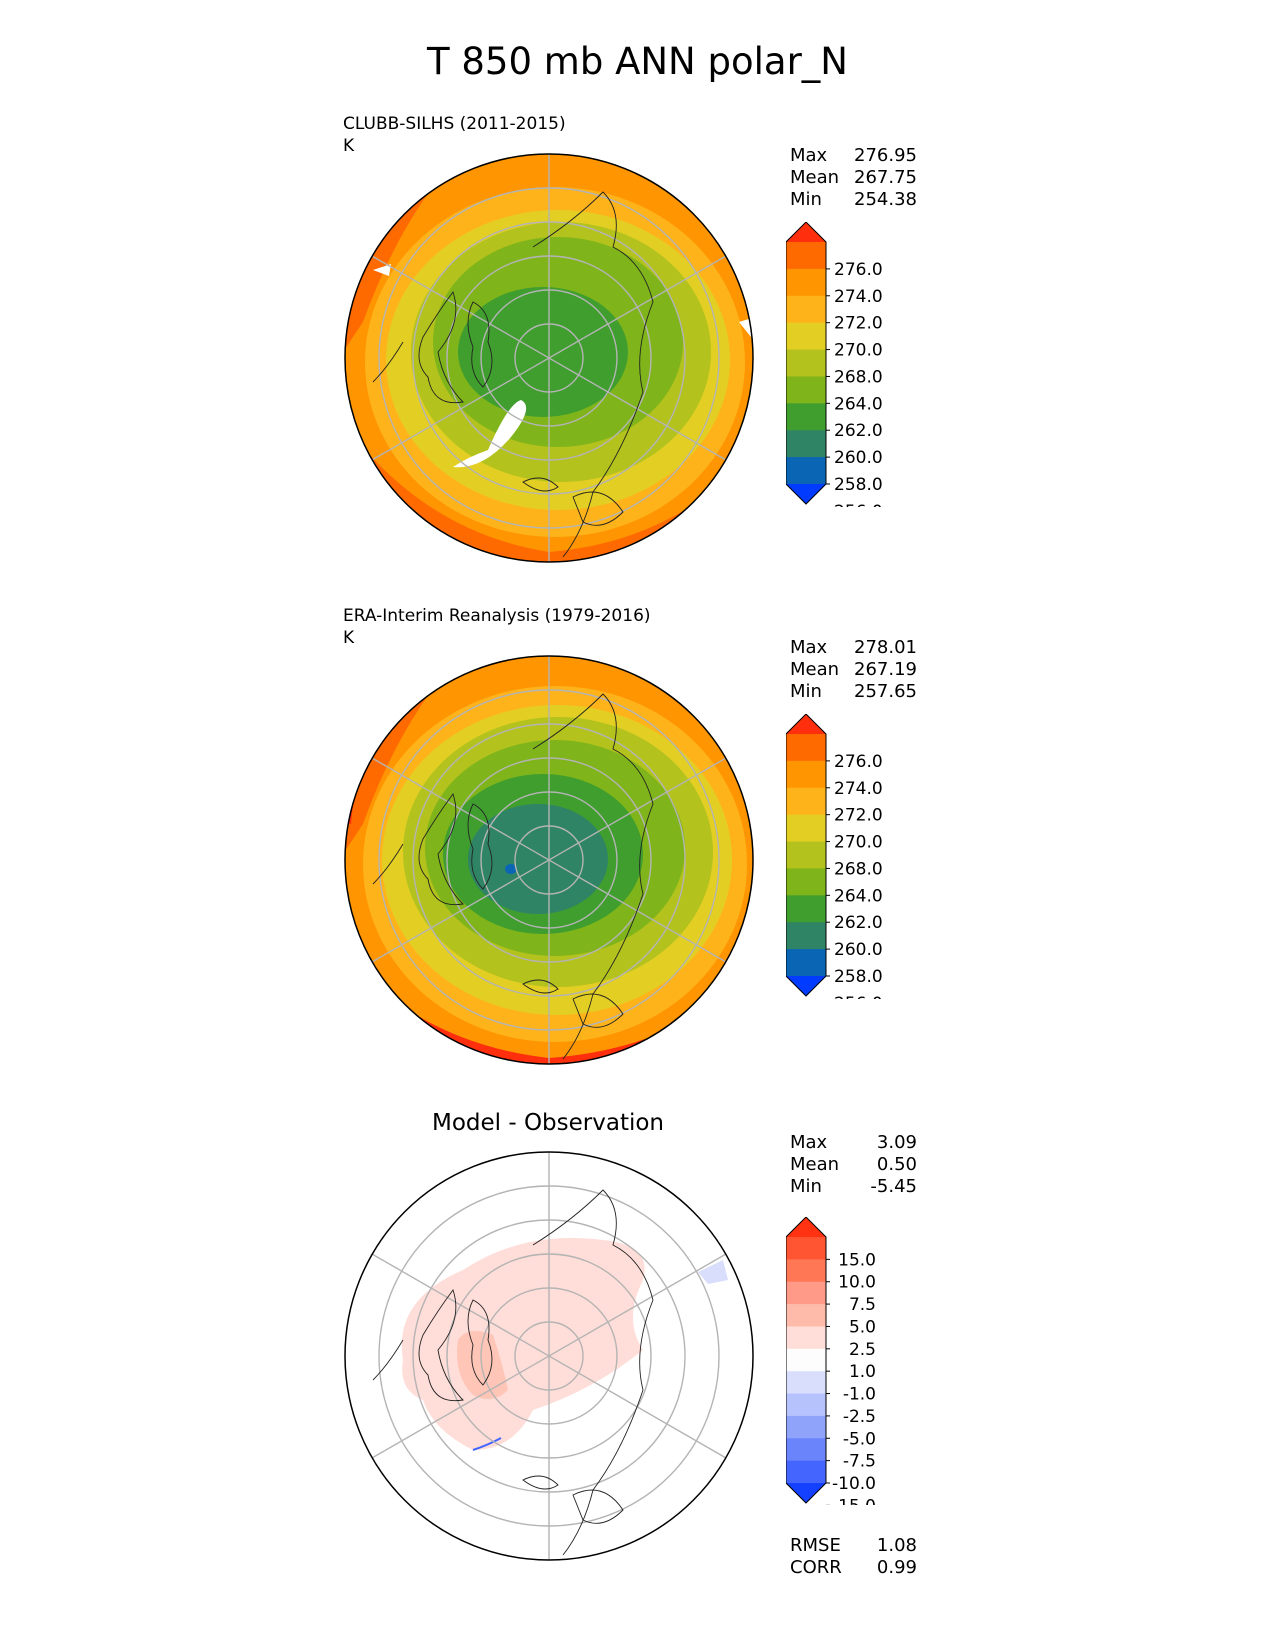 This screenshot has width=1275, height=1650. I want to click on diff-polar-map, so click(549, 1356).